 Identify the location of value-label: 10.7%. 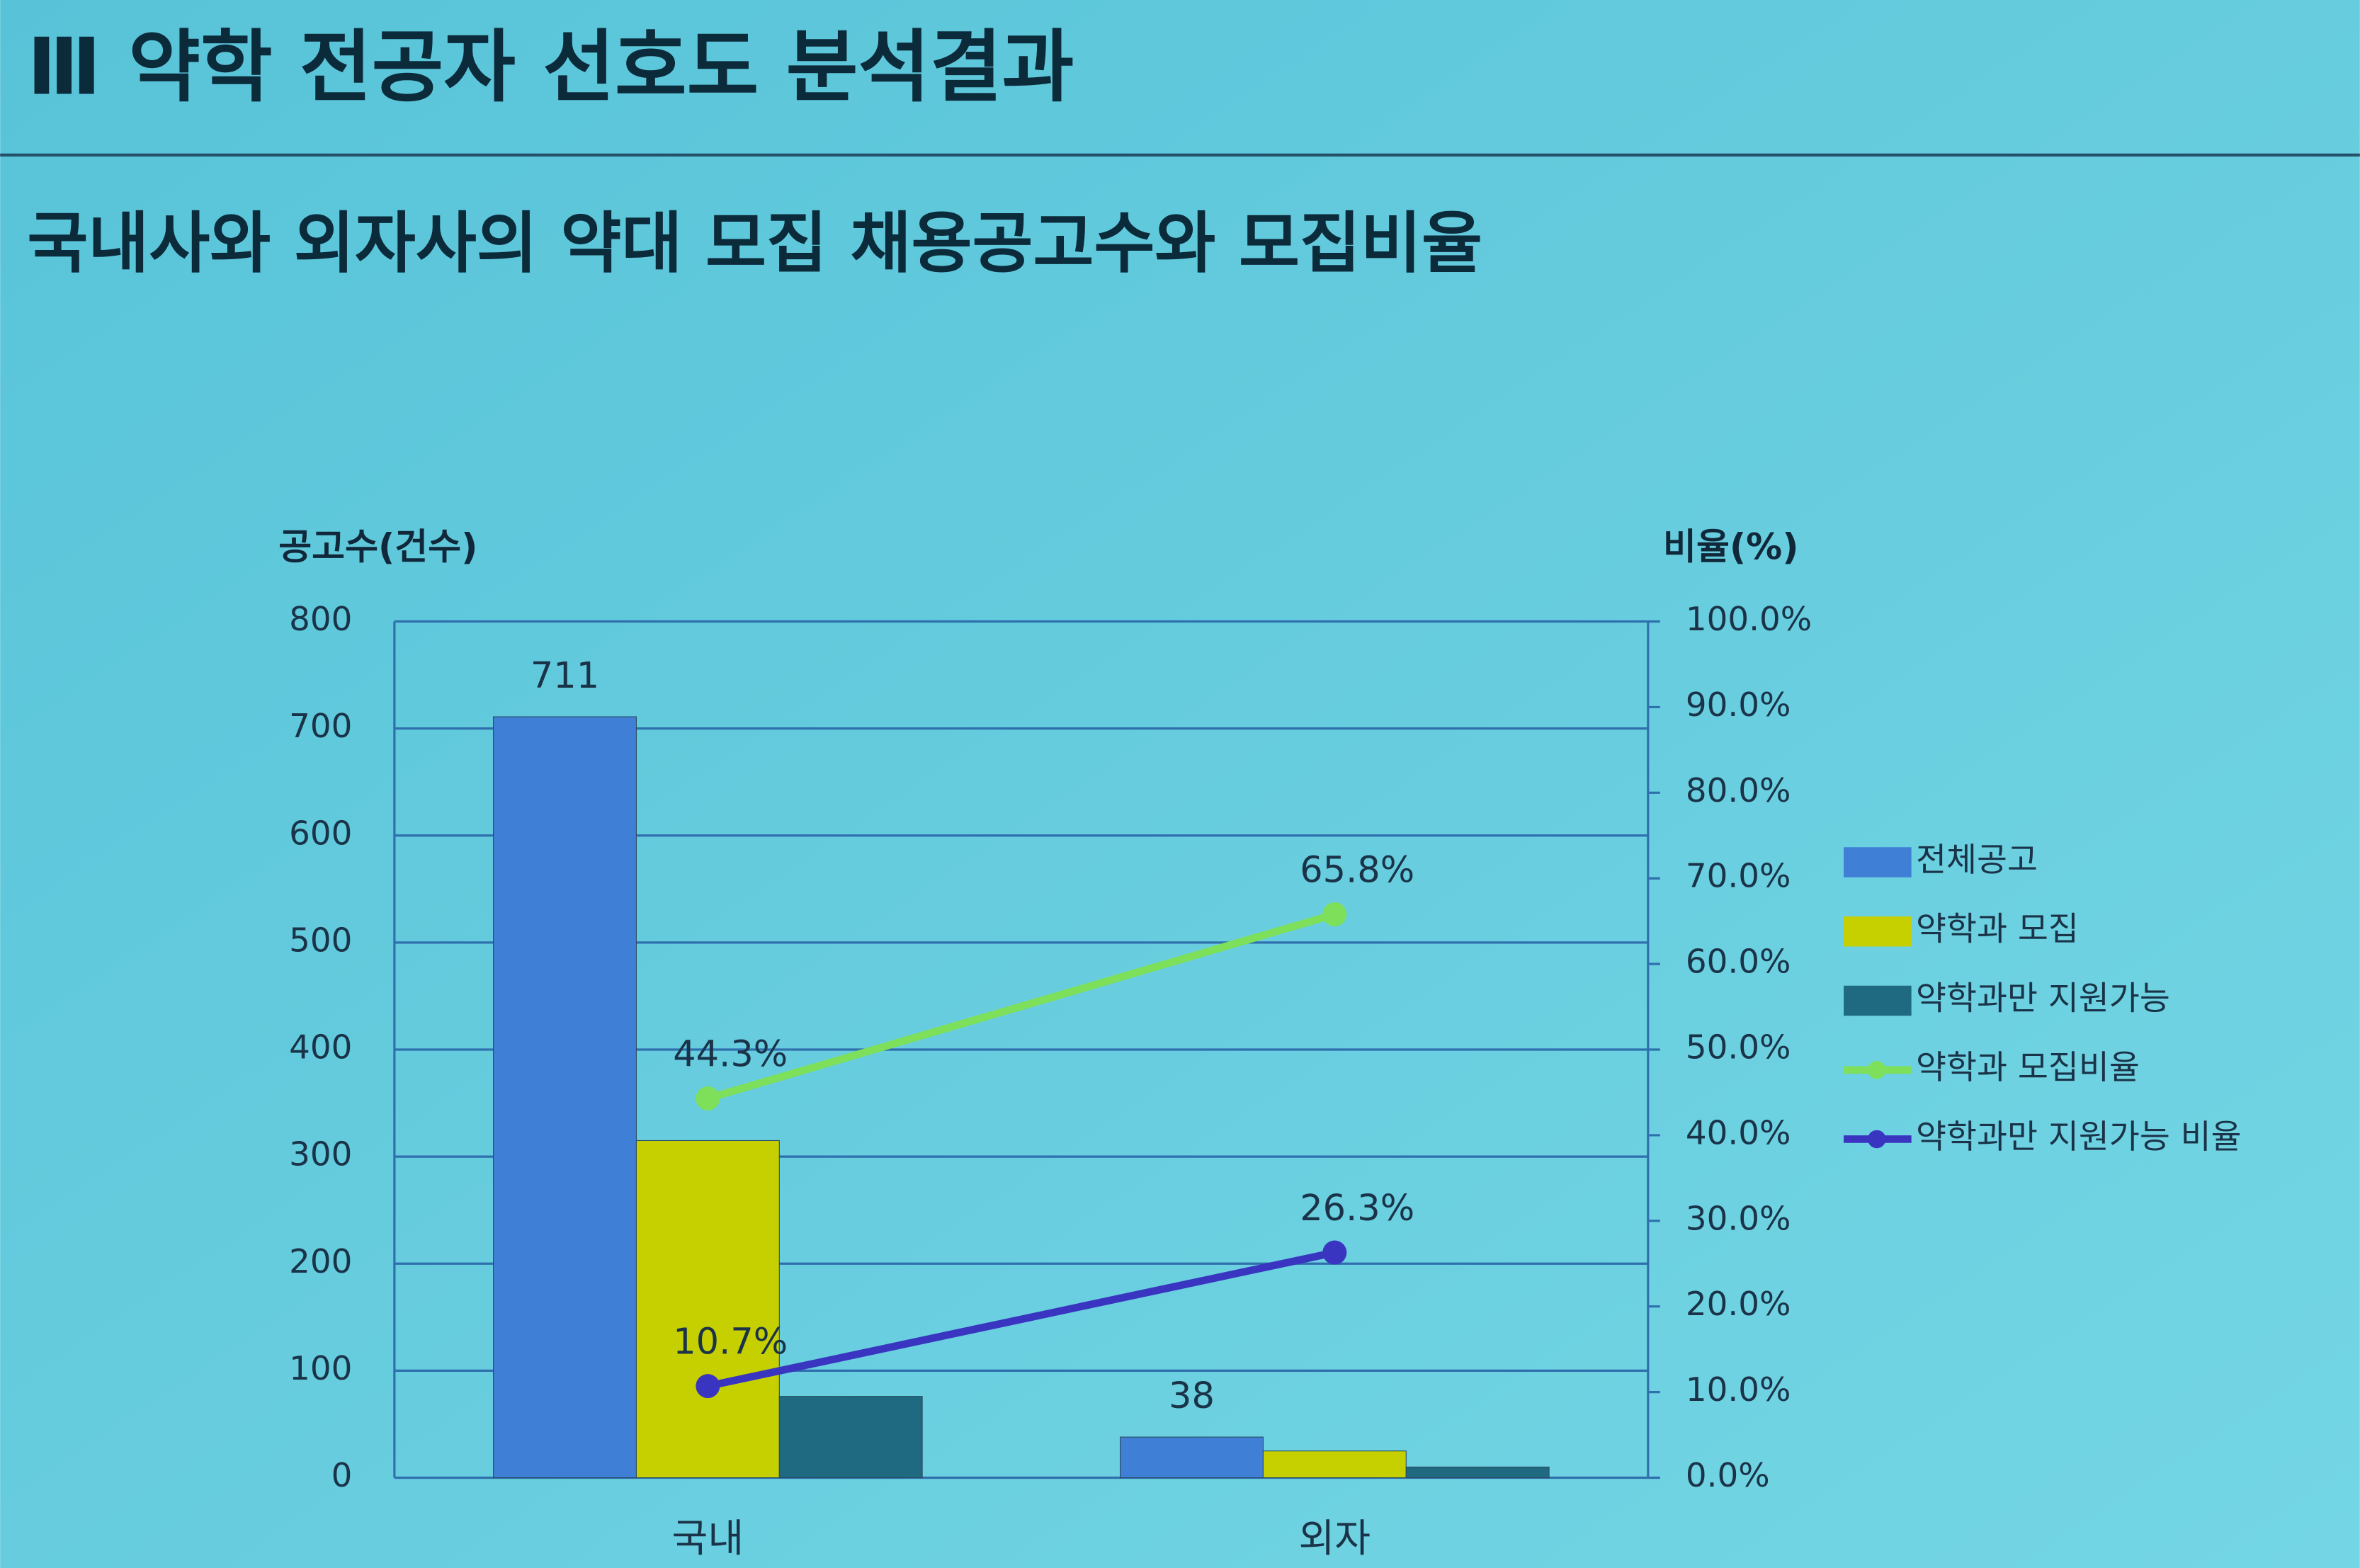
(731, 1342).